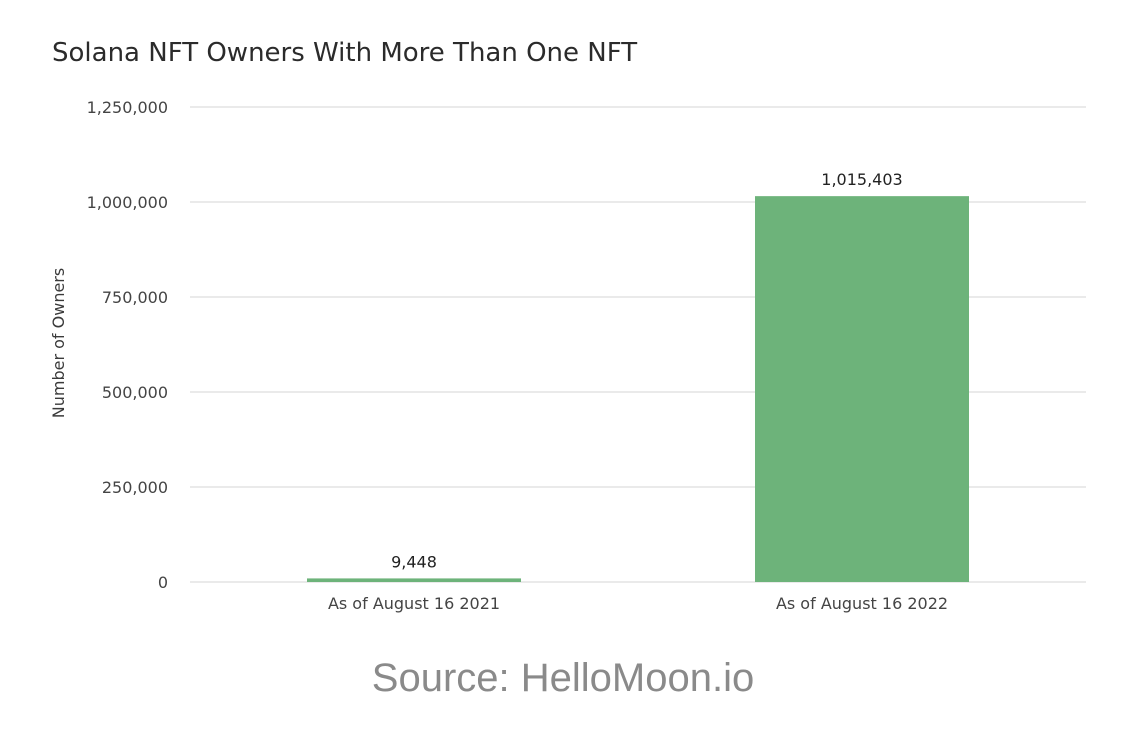  What do you see at coordinates (135, 297) in the screenshot?
I see `y-tick-label: 750,000` at bounding box center [135, 297].